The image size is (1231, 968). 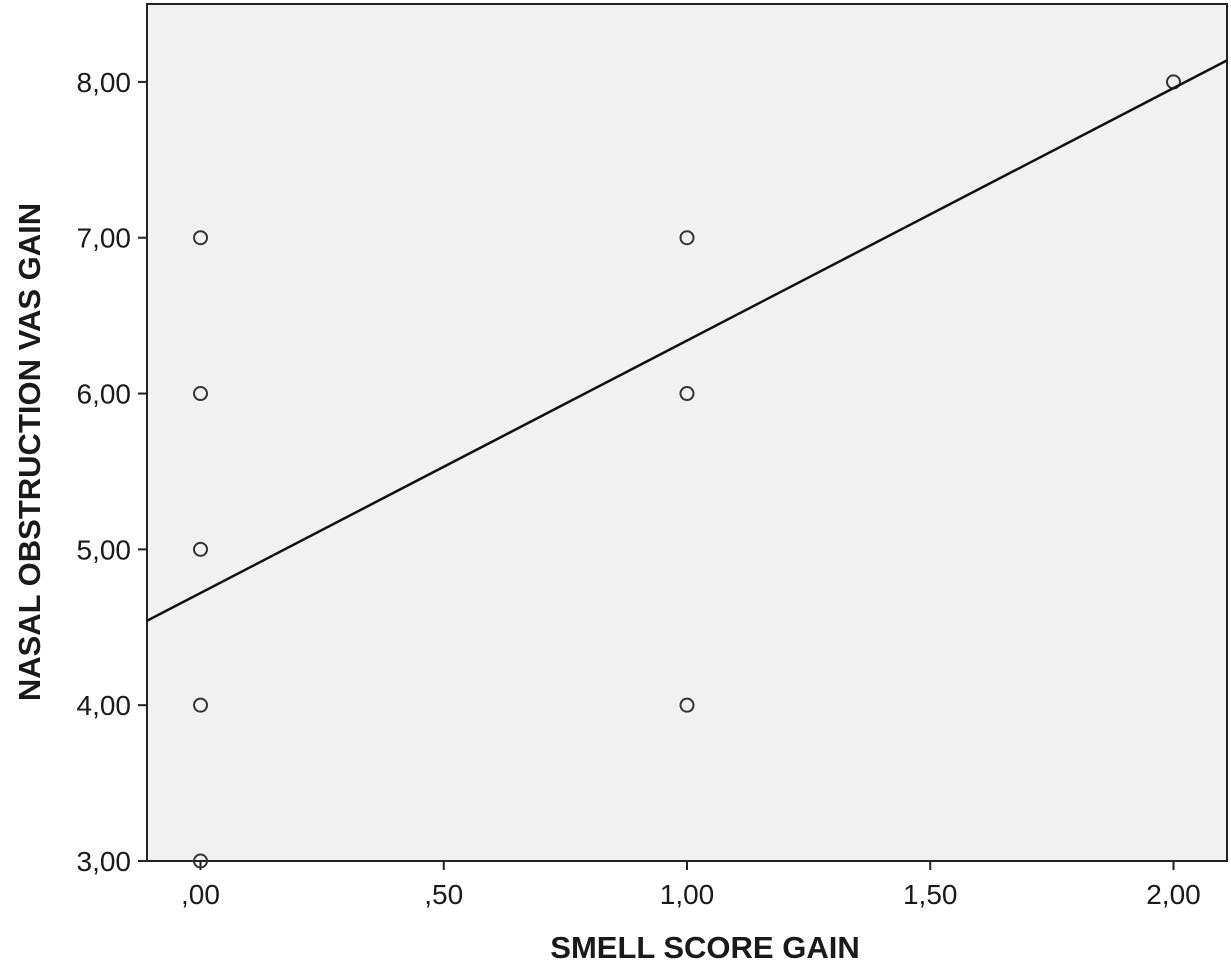 I want to click on x-tick-label: ,50, so click(x=443, y=894).